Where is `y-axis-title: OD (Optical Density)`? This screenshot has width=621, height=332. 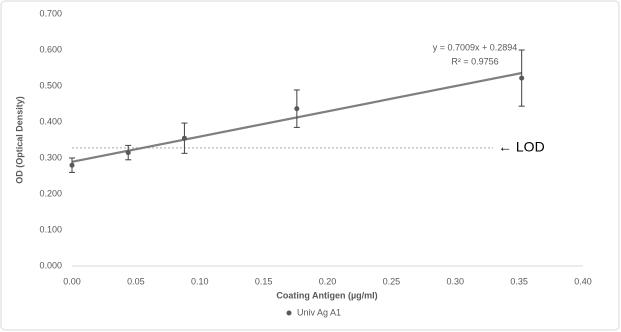 y-axis-title: OD (Optical Density) is located at coordinates (19, 140).